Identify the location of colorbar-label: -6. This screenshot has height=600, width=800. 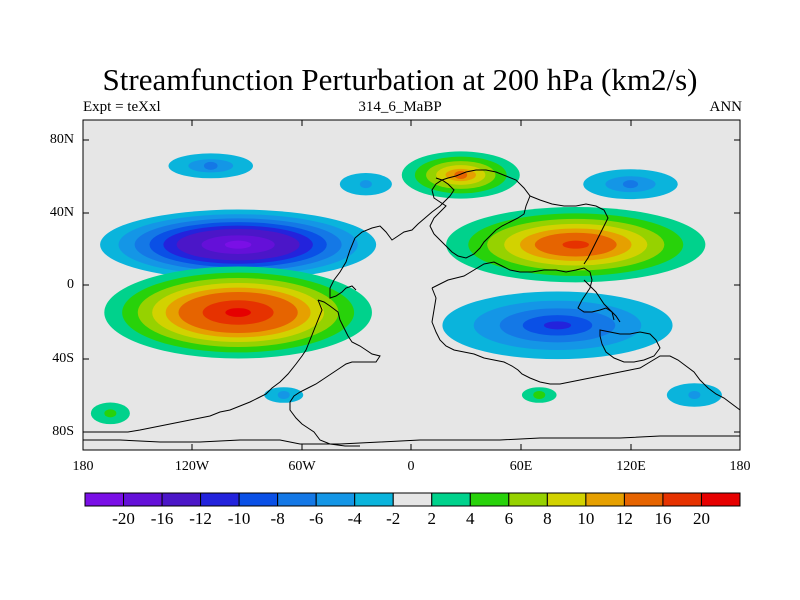
(316, 518).